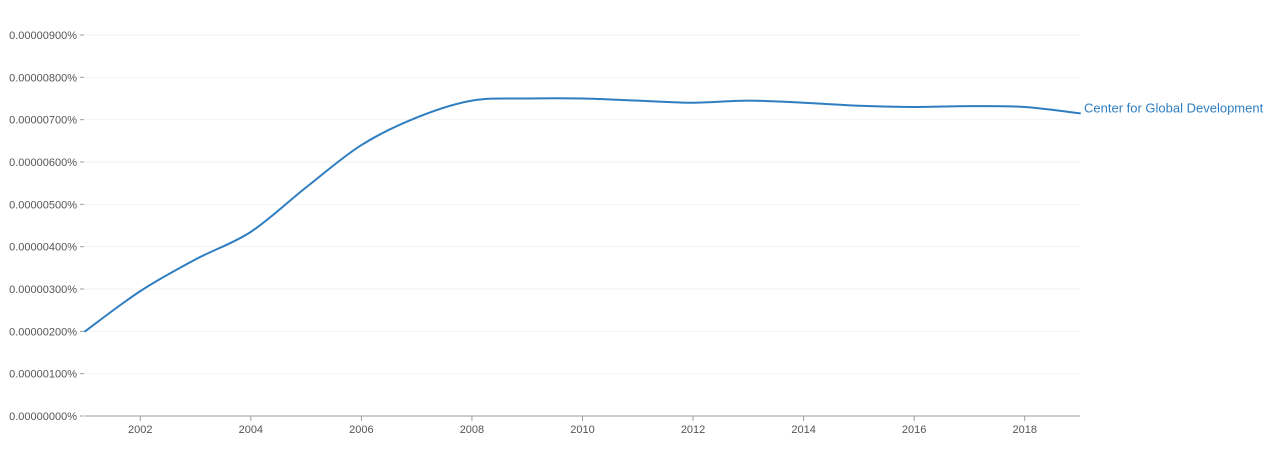  I want to click on y-tick-label: 0.00000000%, so click(43, 417).